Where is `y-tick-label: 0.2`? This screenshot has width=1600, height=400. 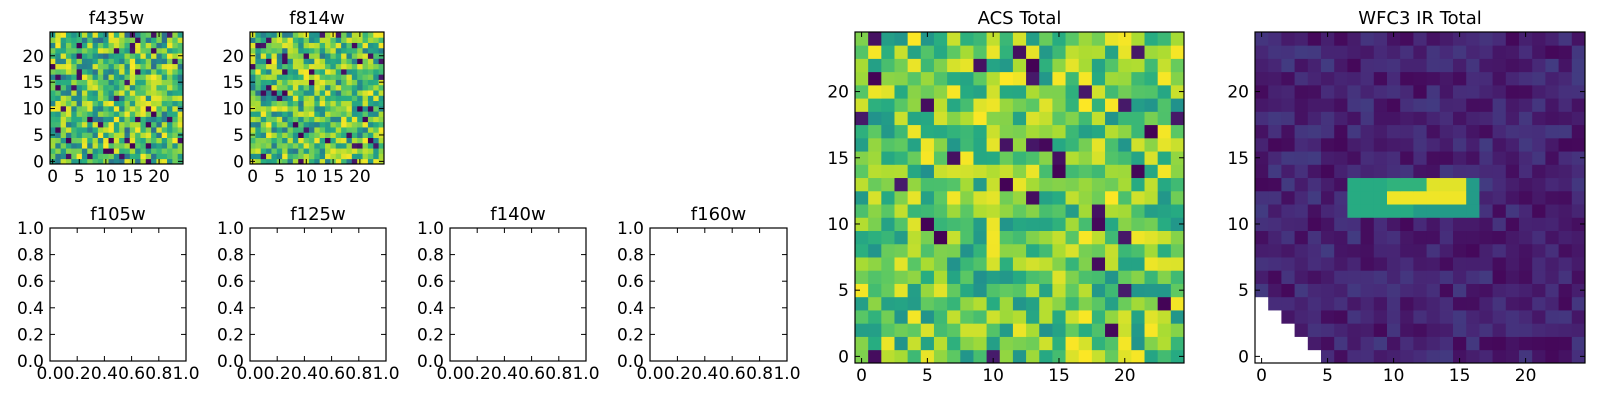 y-tick-label: 0.2 is located at coordinates (430, 335).